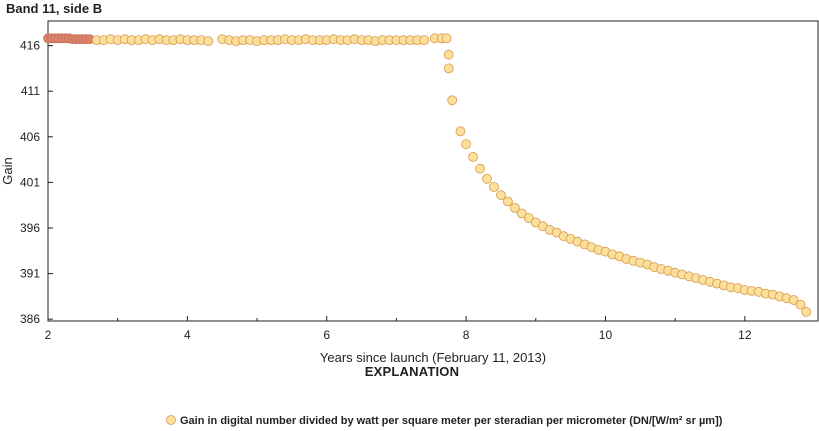  Describe the element at coordinates (30, 46) in the screenshot. I see `y-tick-label: 416` at that location.